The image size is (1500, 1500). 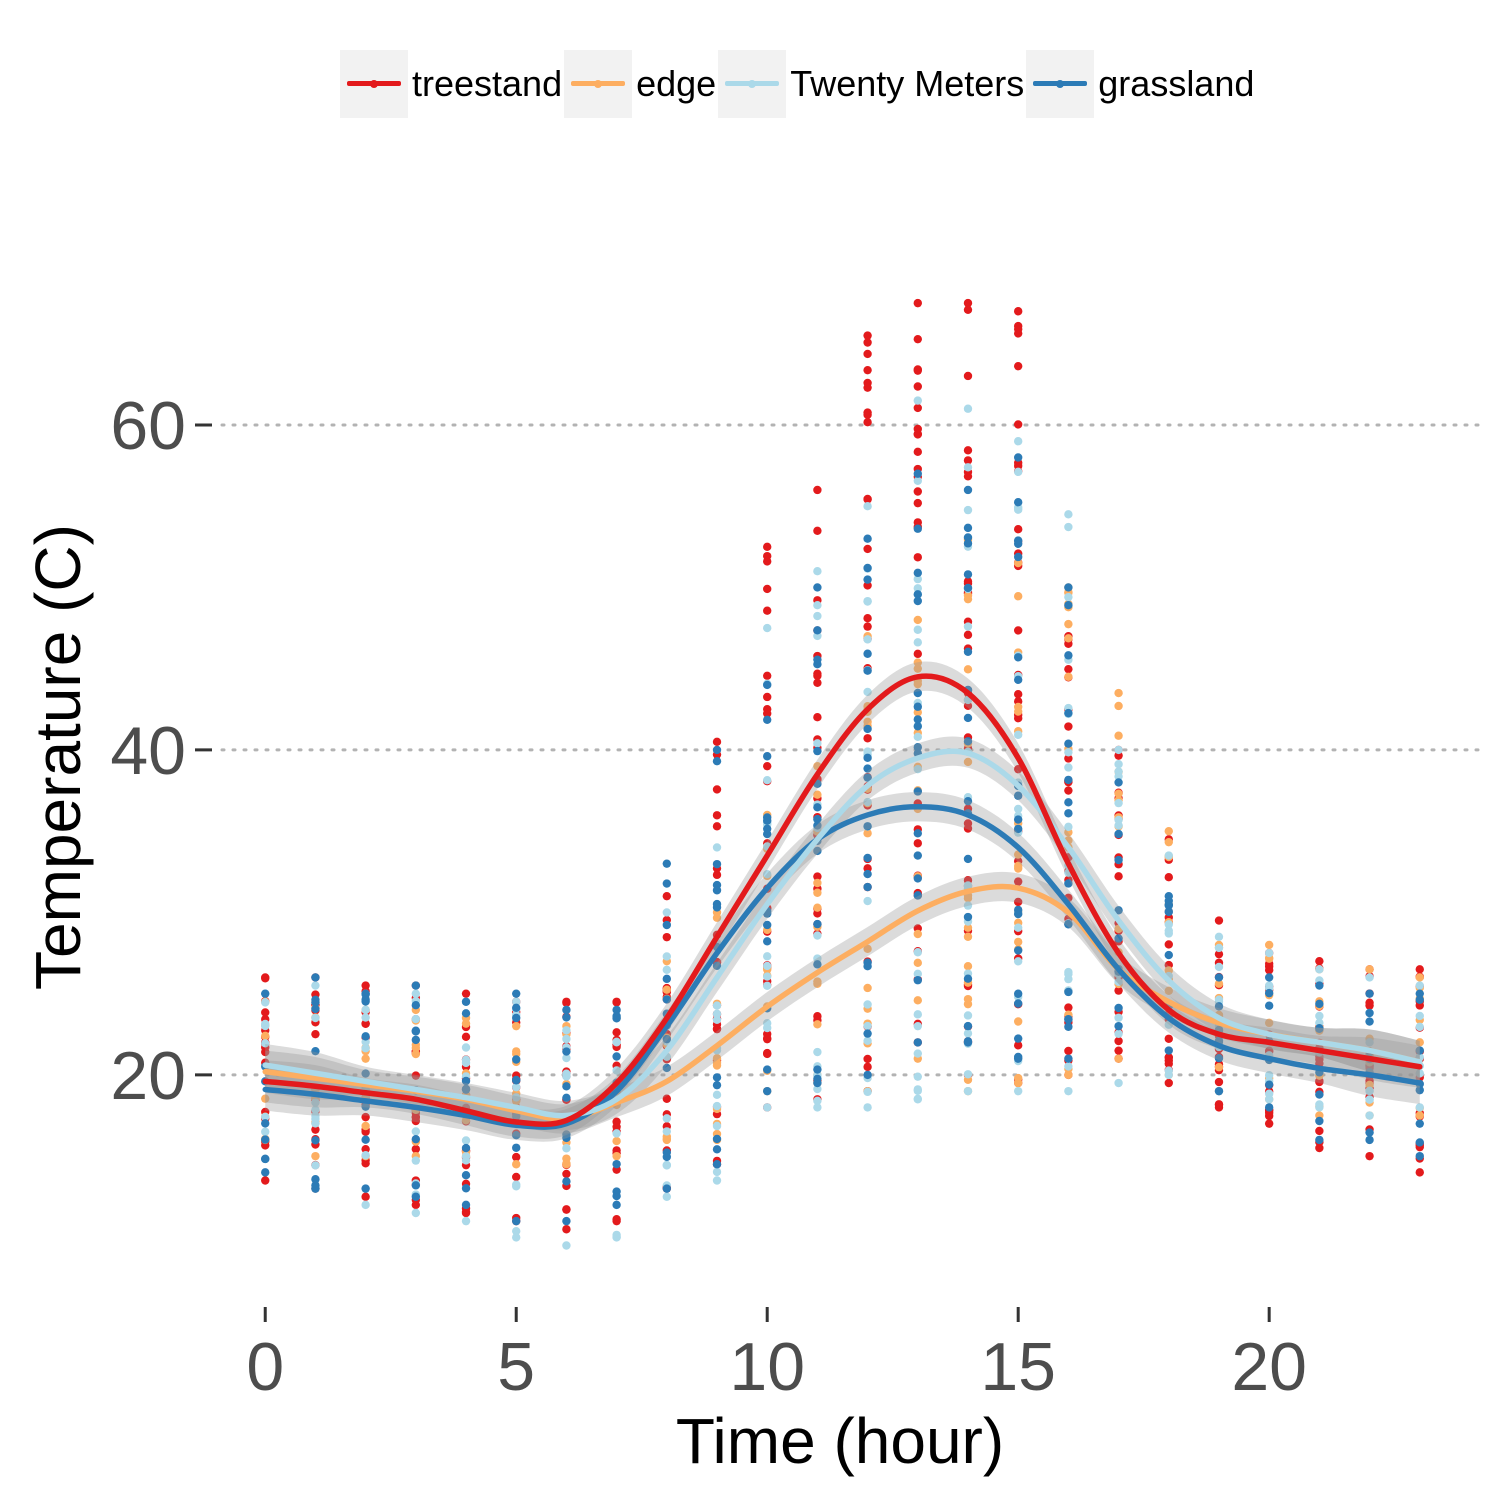 What do you see at coordinates (842, 1002) in the screenshot?
I see `confidence-band-edge` at bounding box center [842, 1002].